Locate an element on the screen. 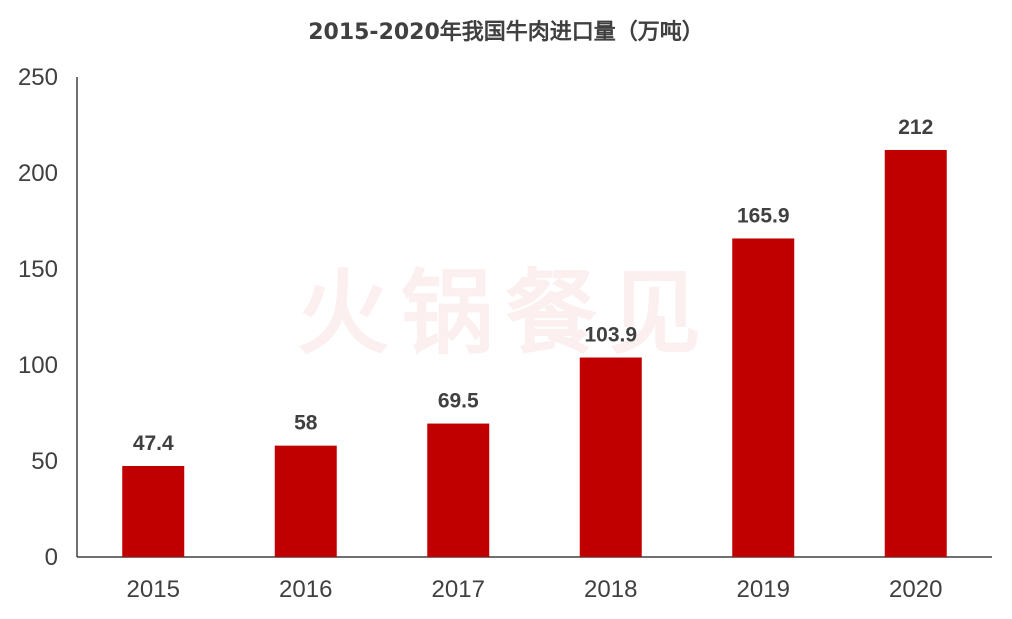 This screenshot has height=619, width=1012. bar-2020 is located at coordinates (915, 353).